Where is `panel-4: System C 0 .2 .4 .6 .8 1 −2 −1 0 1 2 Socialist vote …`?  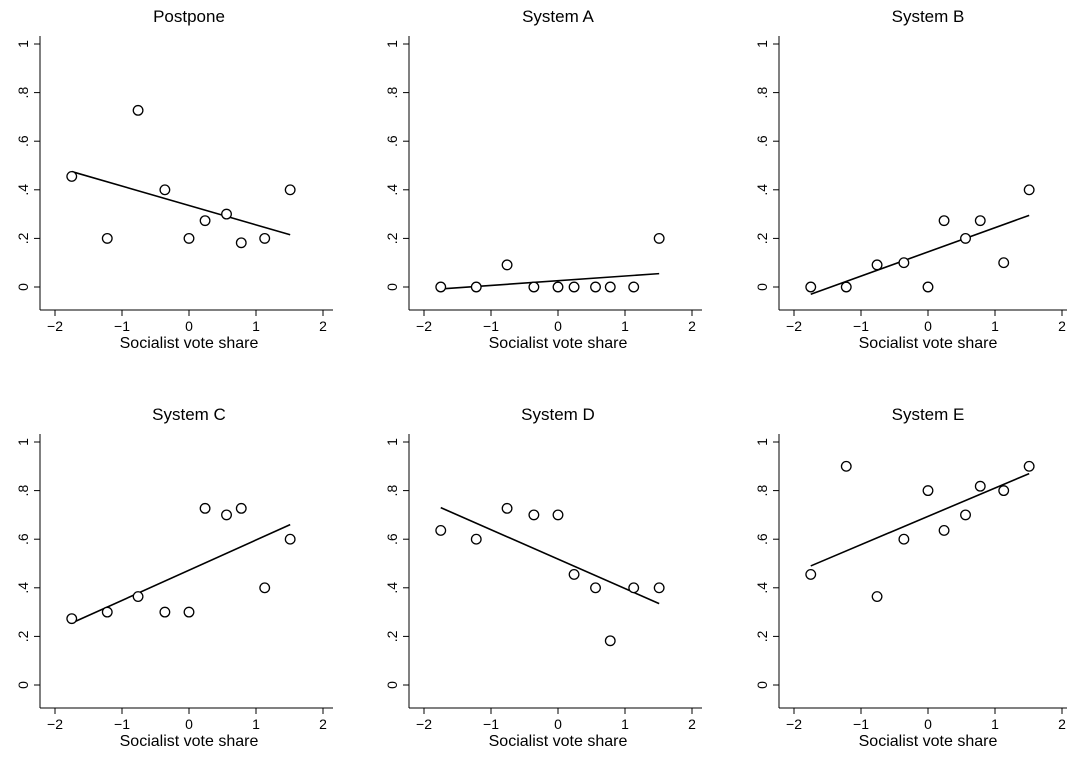 panel-4: System C 0 .2 .4 .6 .8 1 −2 −1 0 1 2 Socialist vote … is located at coordinates (174, 577).